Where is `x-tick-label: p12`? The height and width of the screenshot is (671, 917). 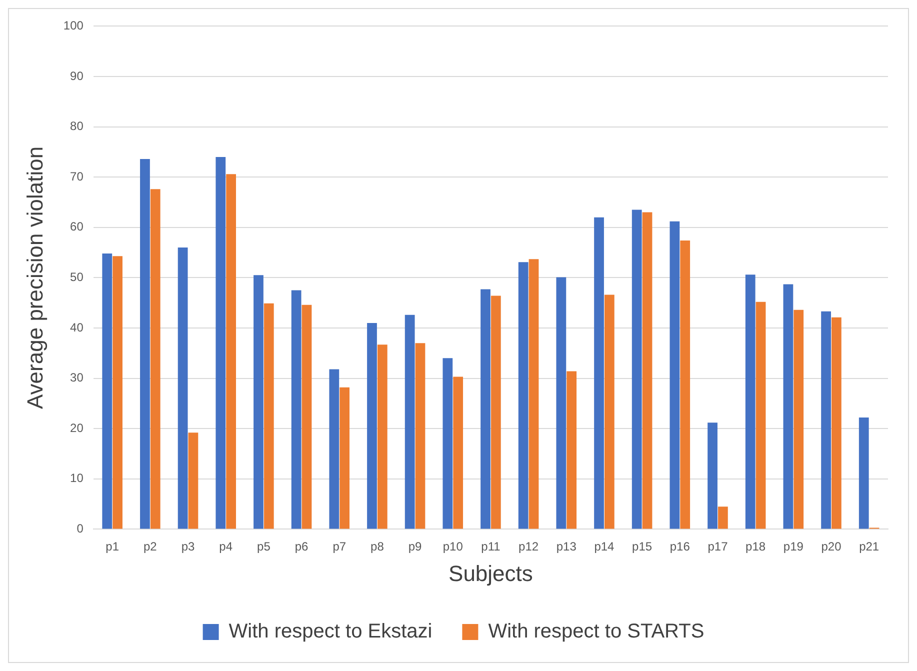 x-tick-label: p12 is located at coordinates (528, 547).